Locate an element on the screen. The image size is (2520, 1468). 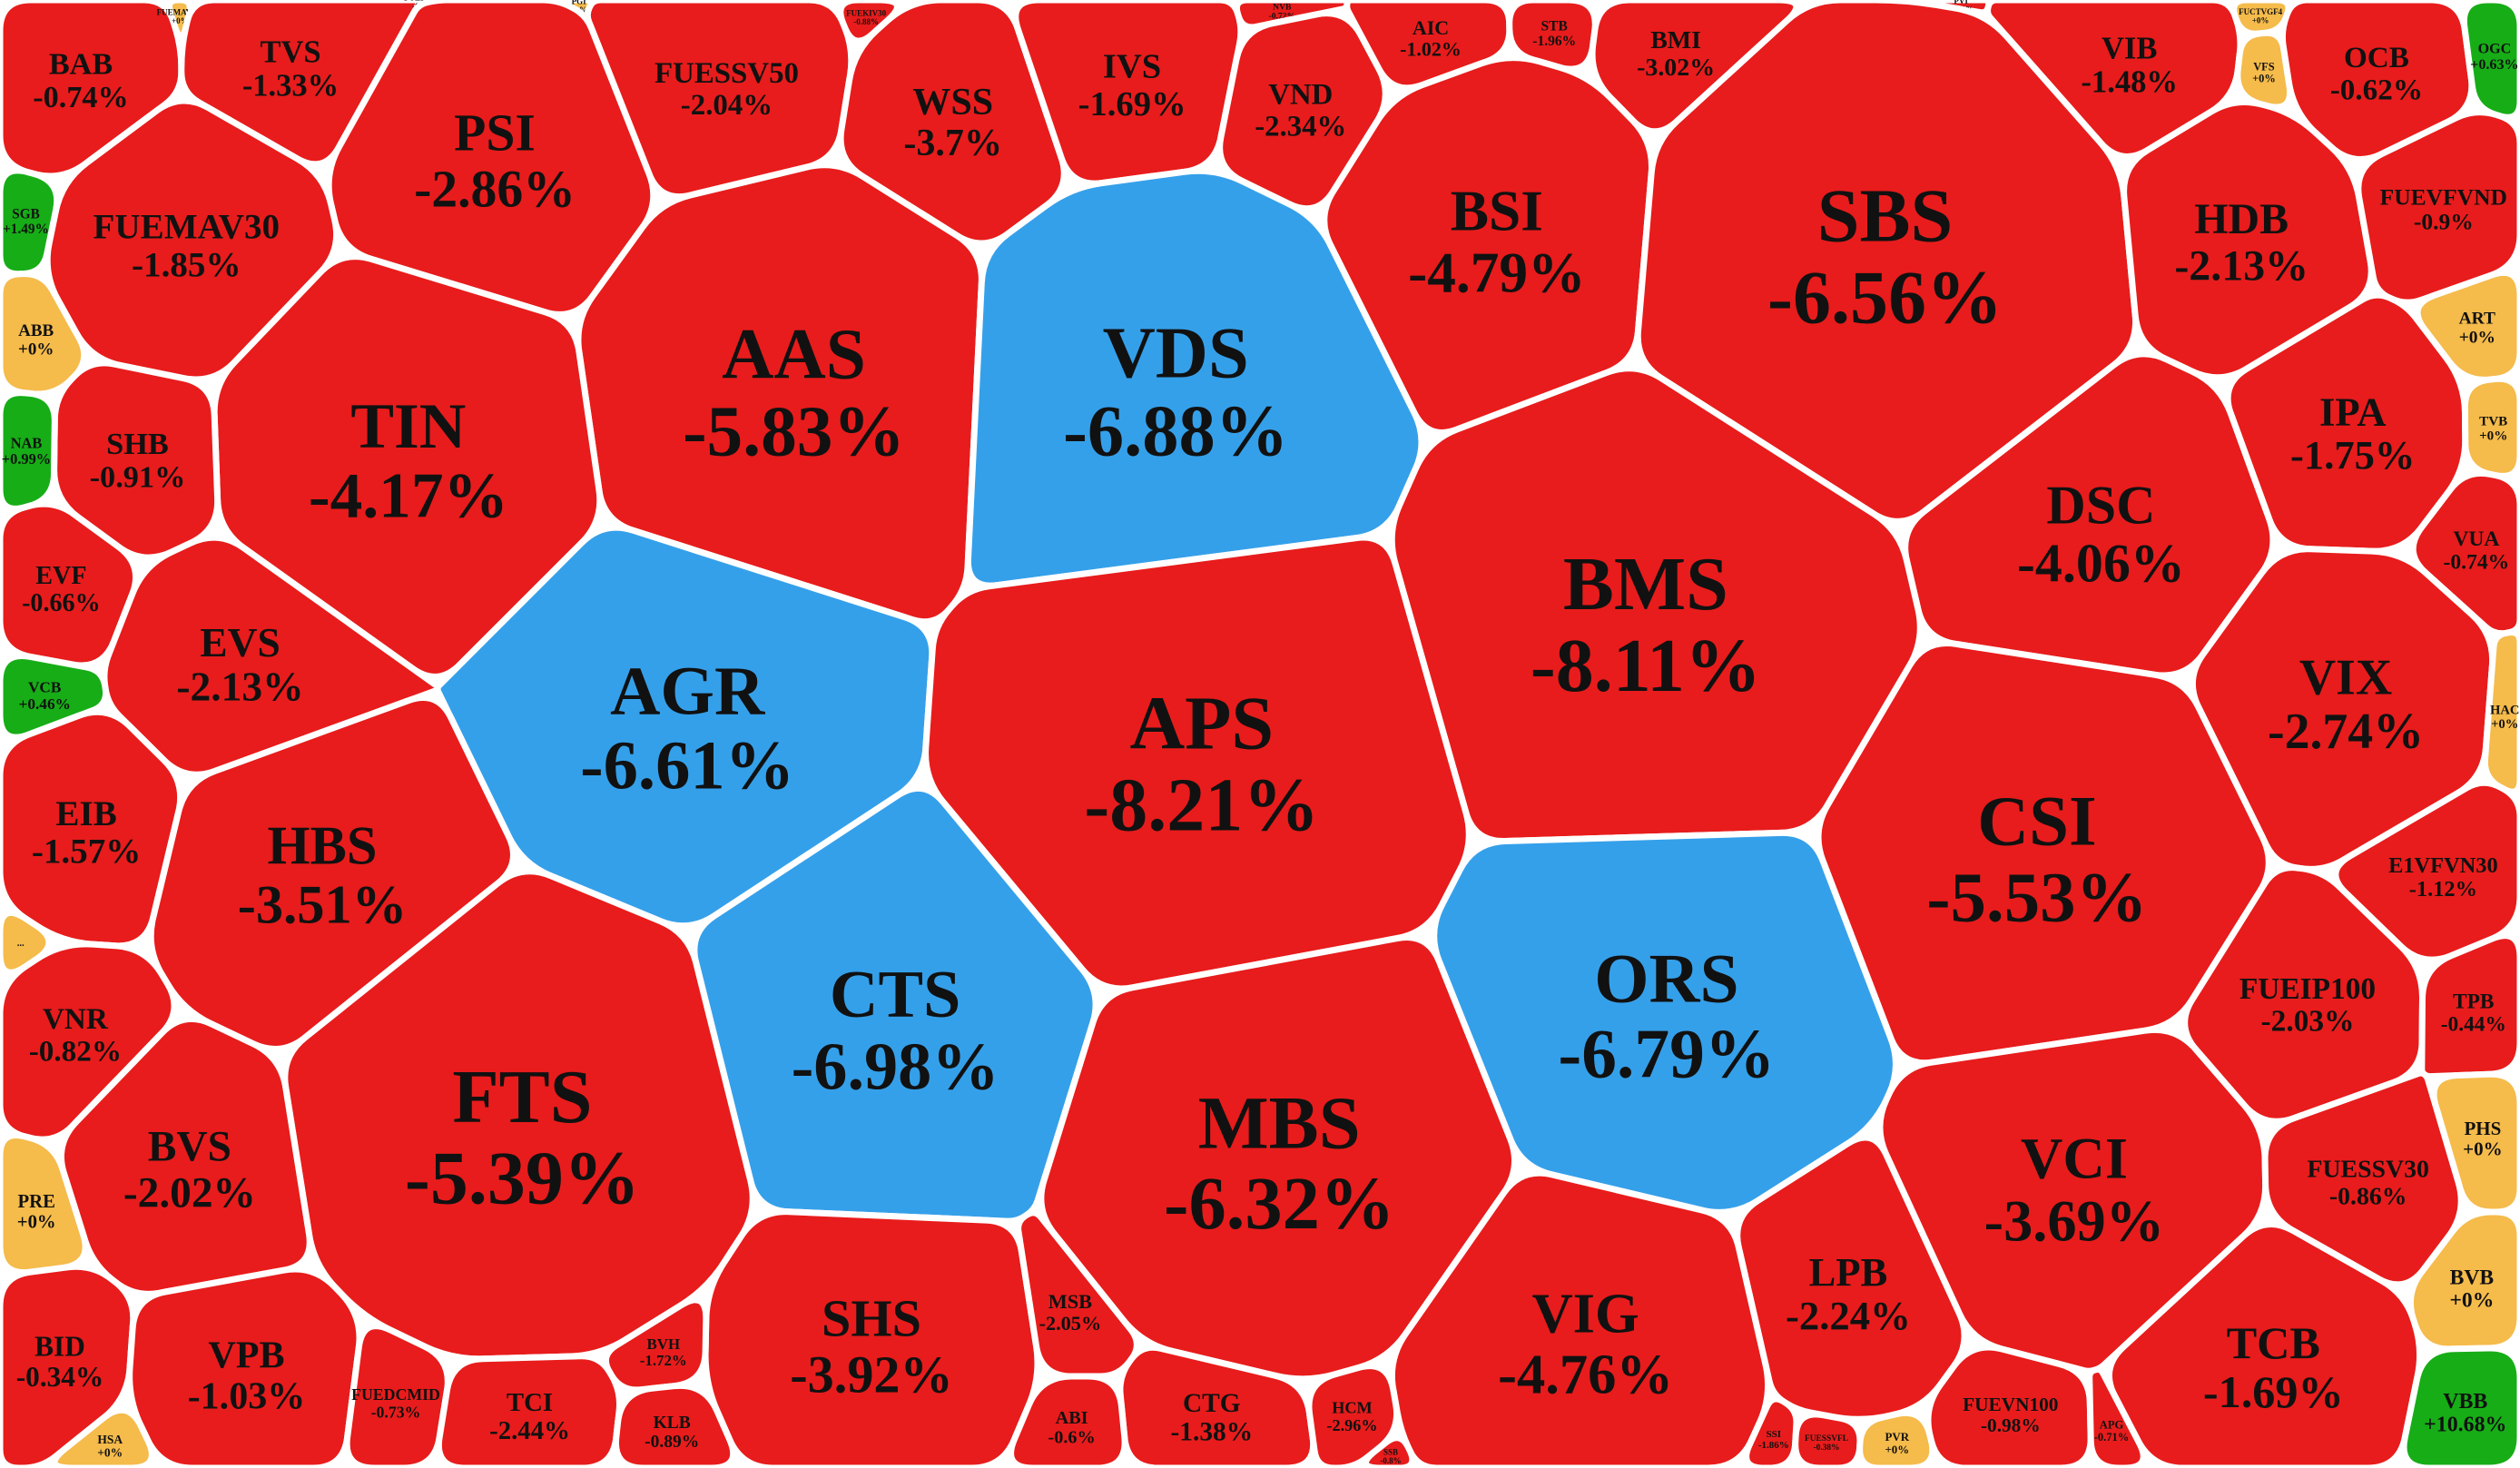
stock-cell-tci: TCI-2.44% is located at coordinates (529, 1410).